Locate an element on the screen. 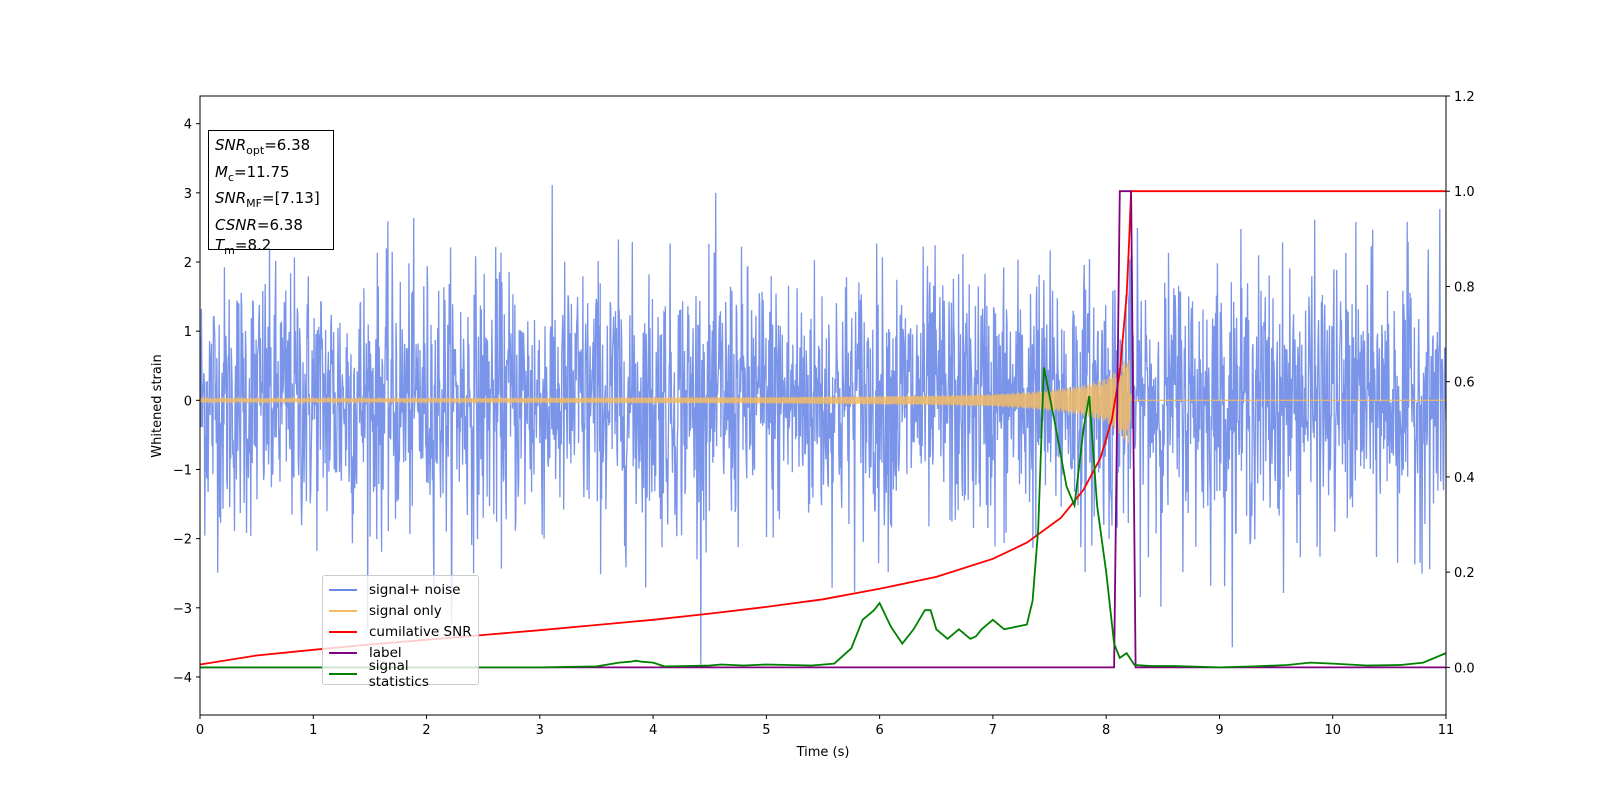 The height and width of the screenshot is (800, 1600). legend-swatch-signal-statistics is located at coordinates (343, 673).